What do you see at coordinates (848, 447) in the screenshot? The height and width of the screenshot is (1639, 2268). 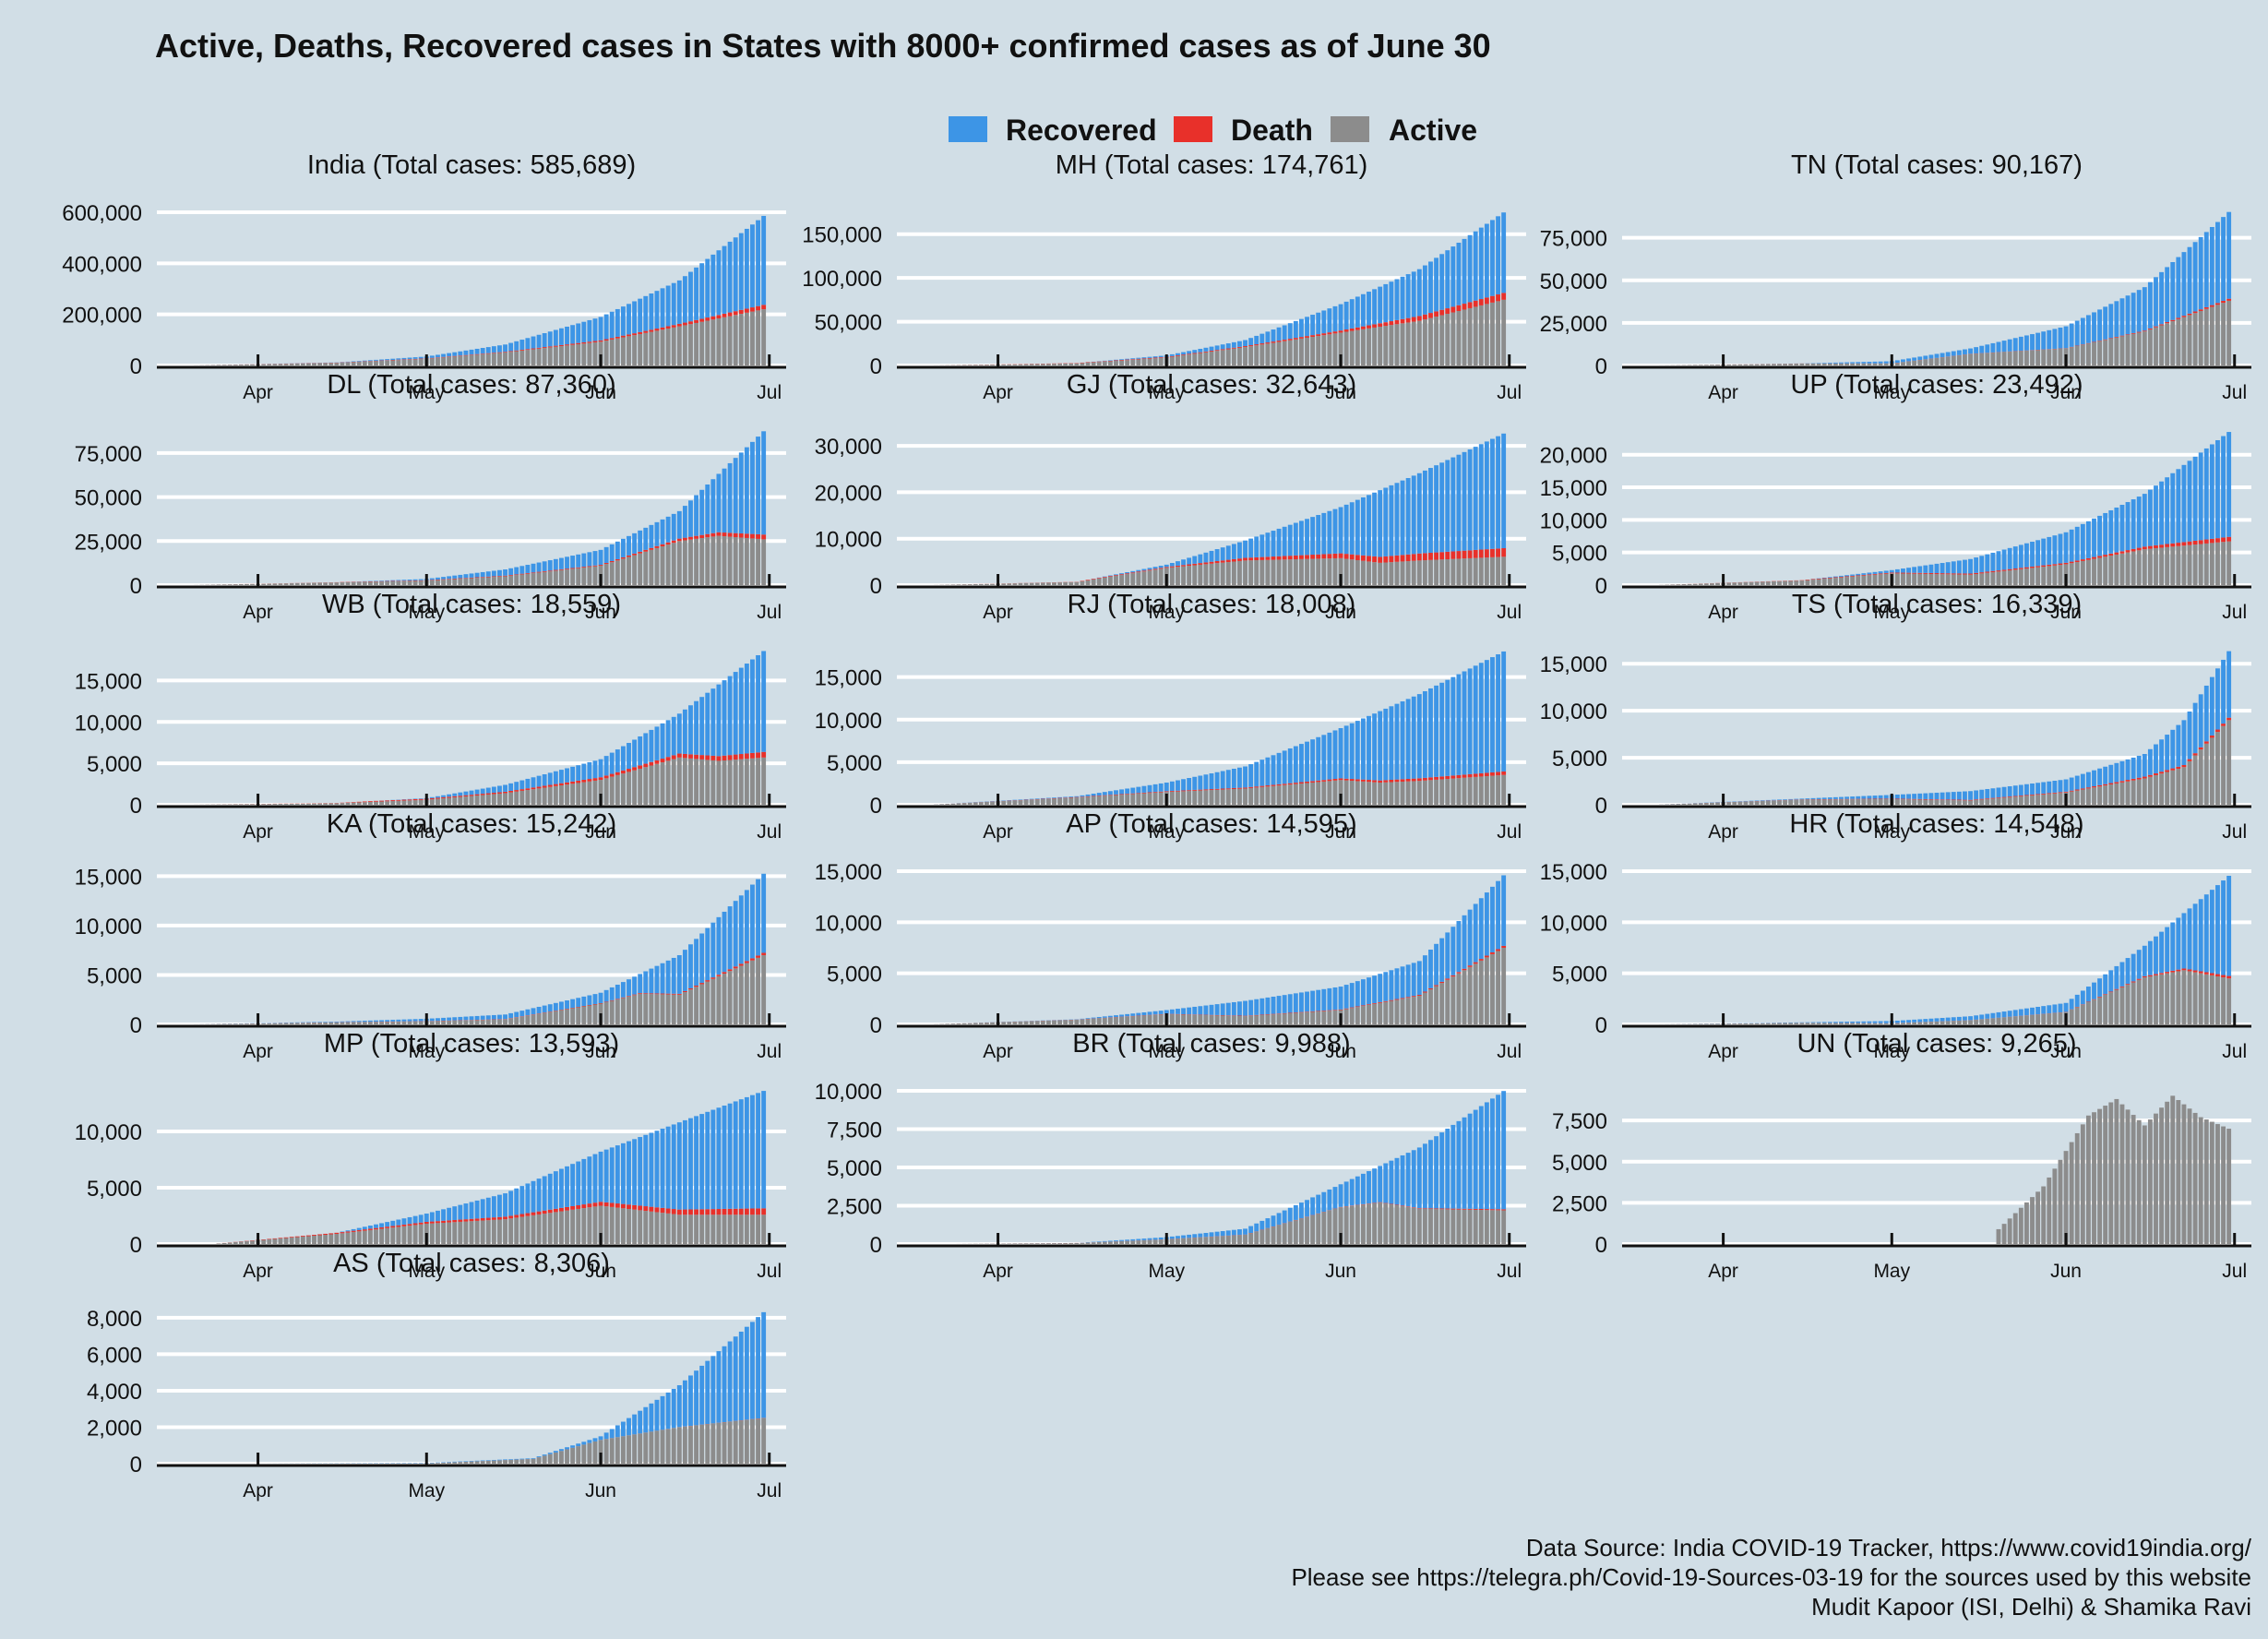 I see `y-tick-label: 30,000` at bounding box center [848, 447].